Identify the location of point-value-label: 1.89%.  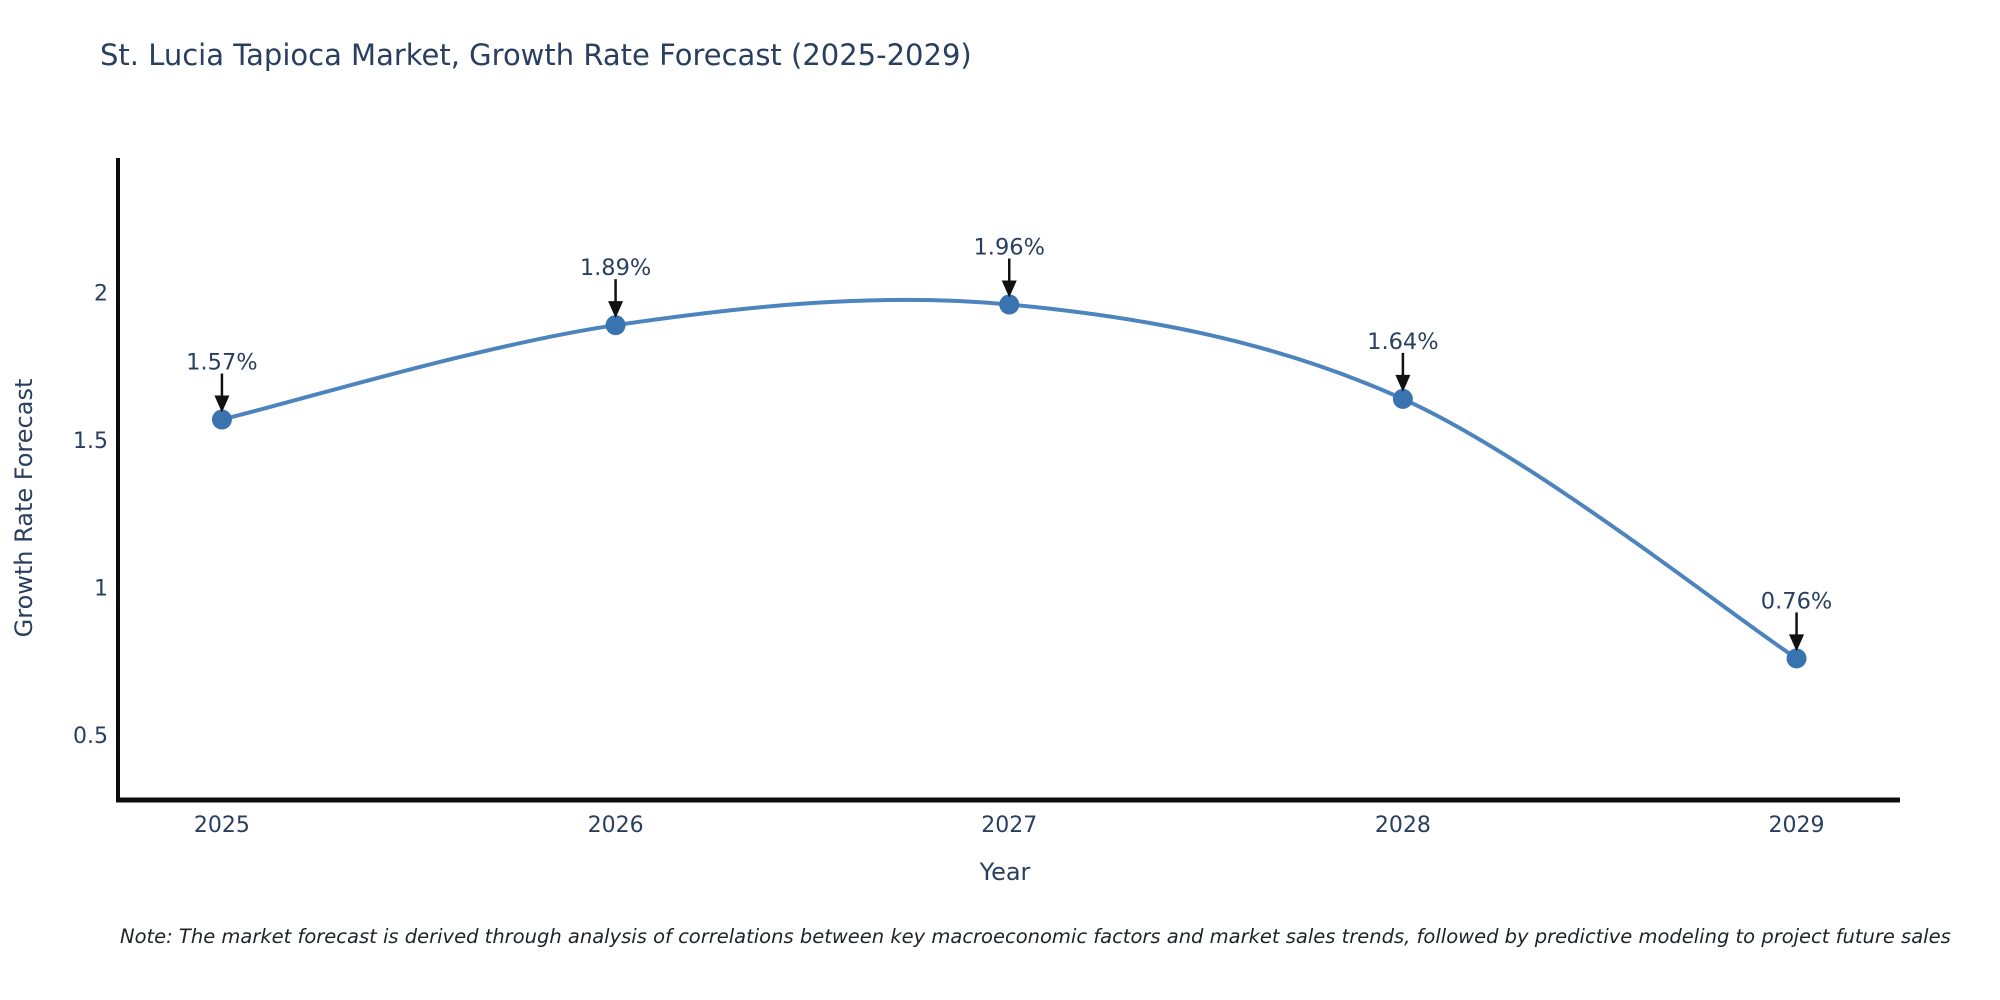
(615, 268).